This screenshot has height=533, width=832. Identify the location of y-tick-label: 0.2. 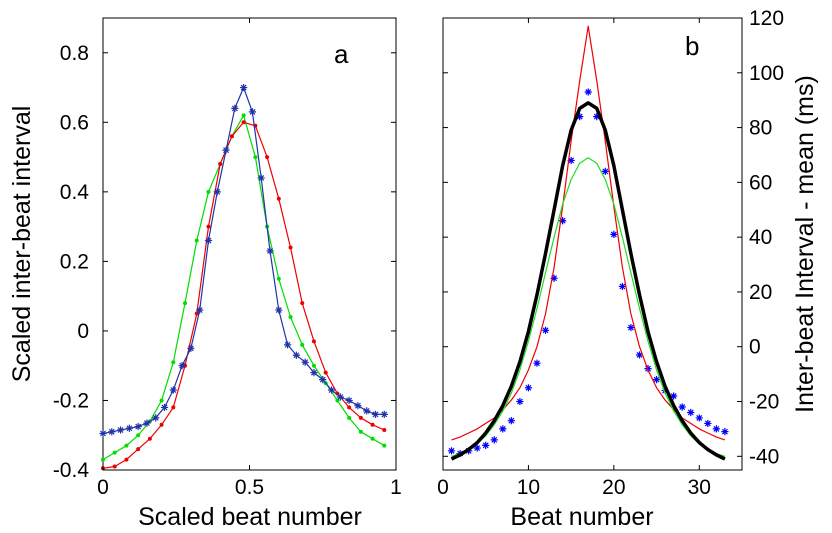
(74, 261).